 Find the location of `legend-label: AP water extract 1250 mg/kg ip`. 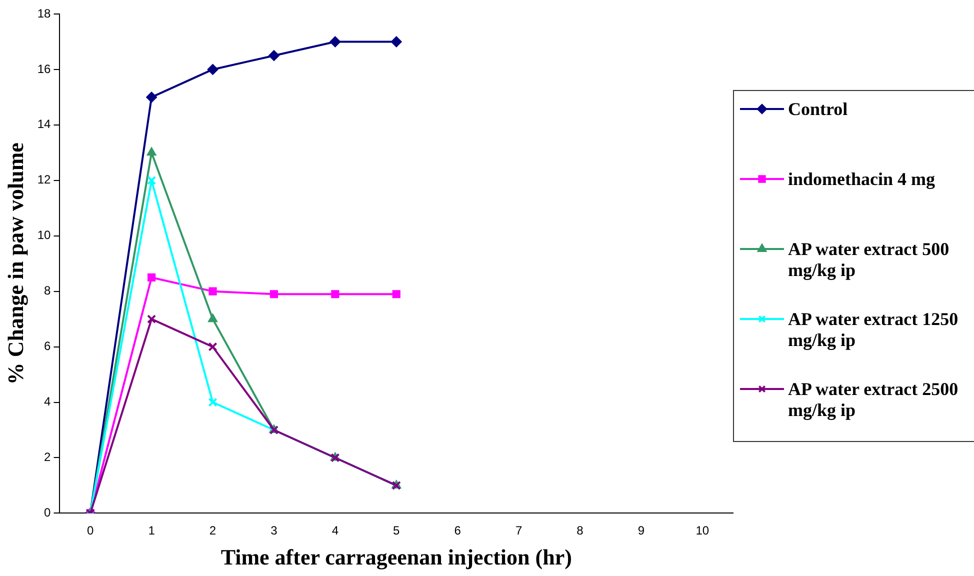

legend-label: AP water extract 1250 mg/kg ip is located at coordinates (874, 330).